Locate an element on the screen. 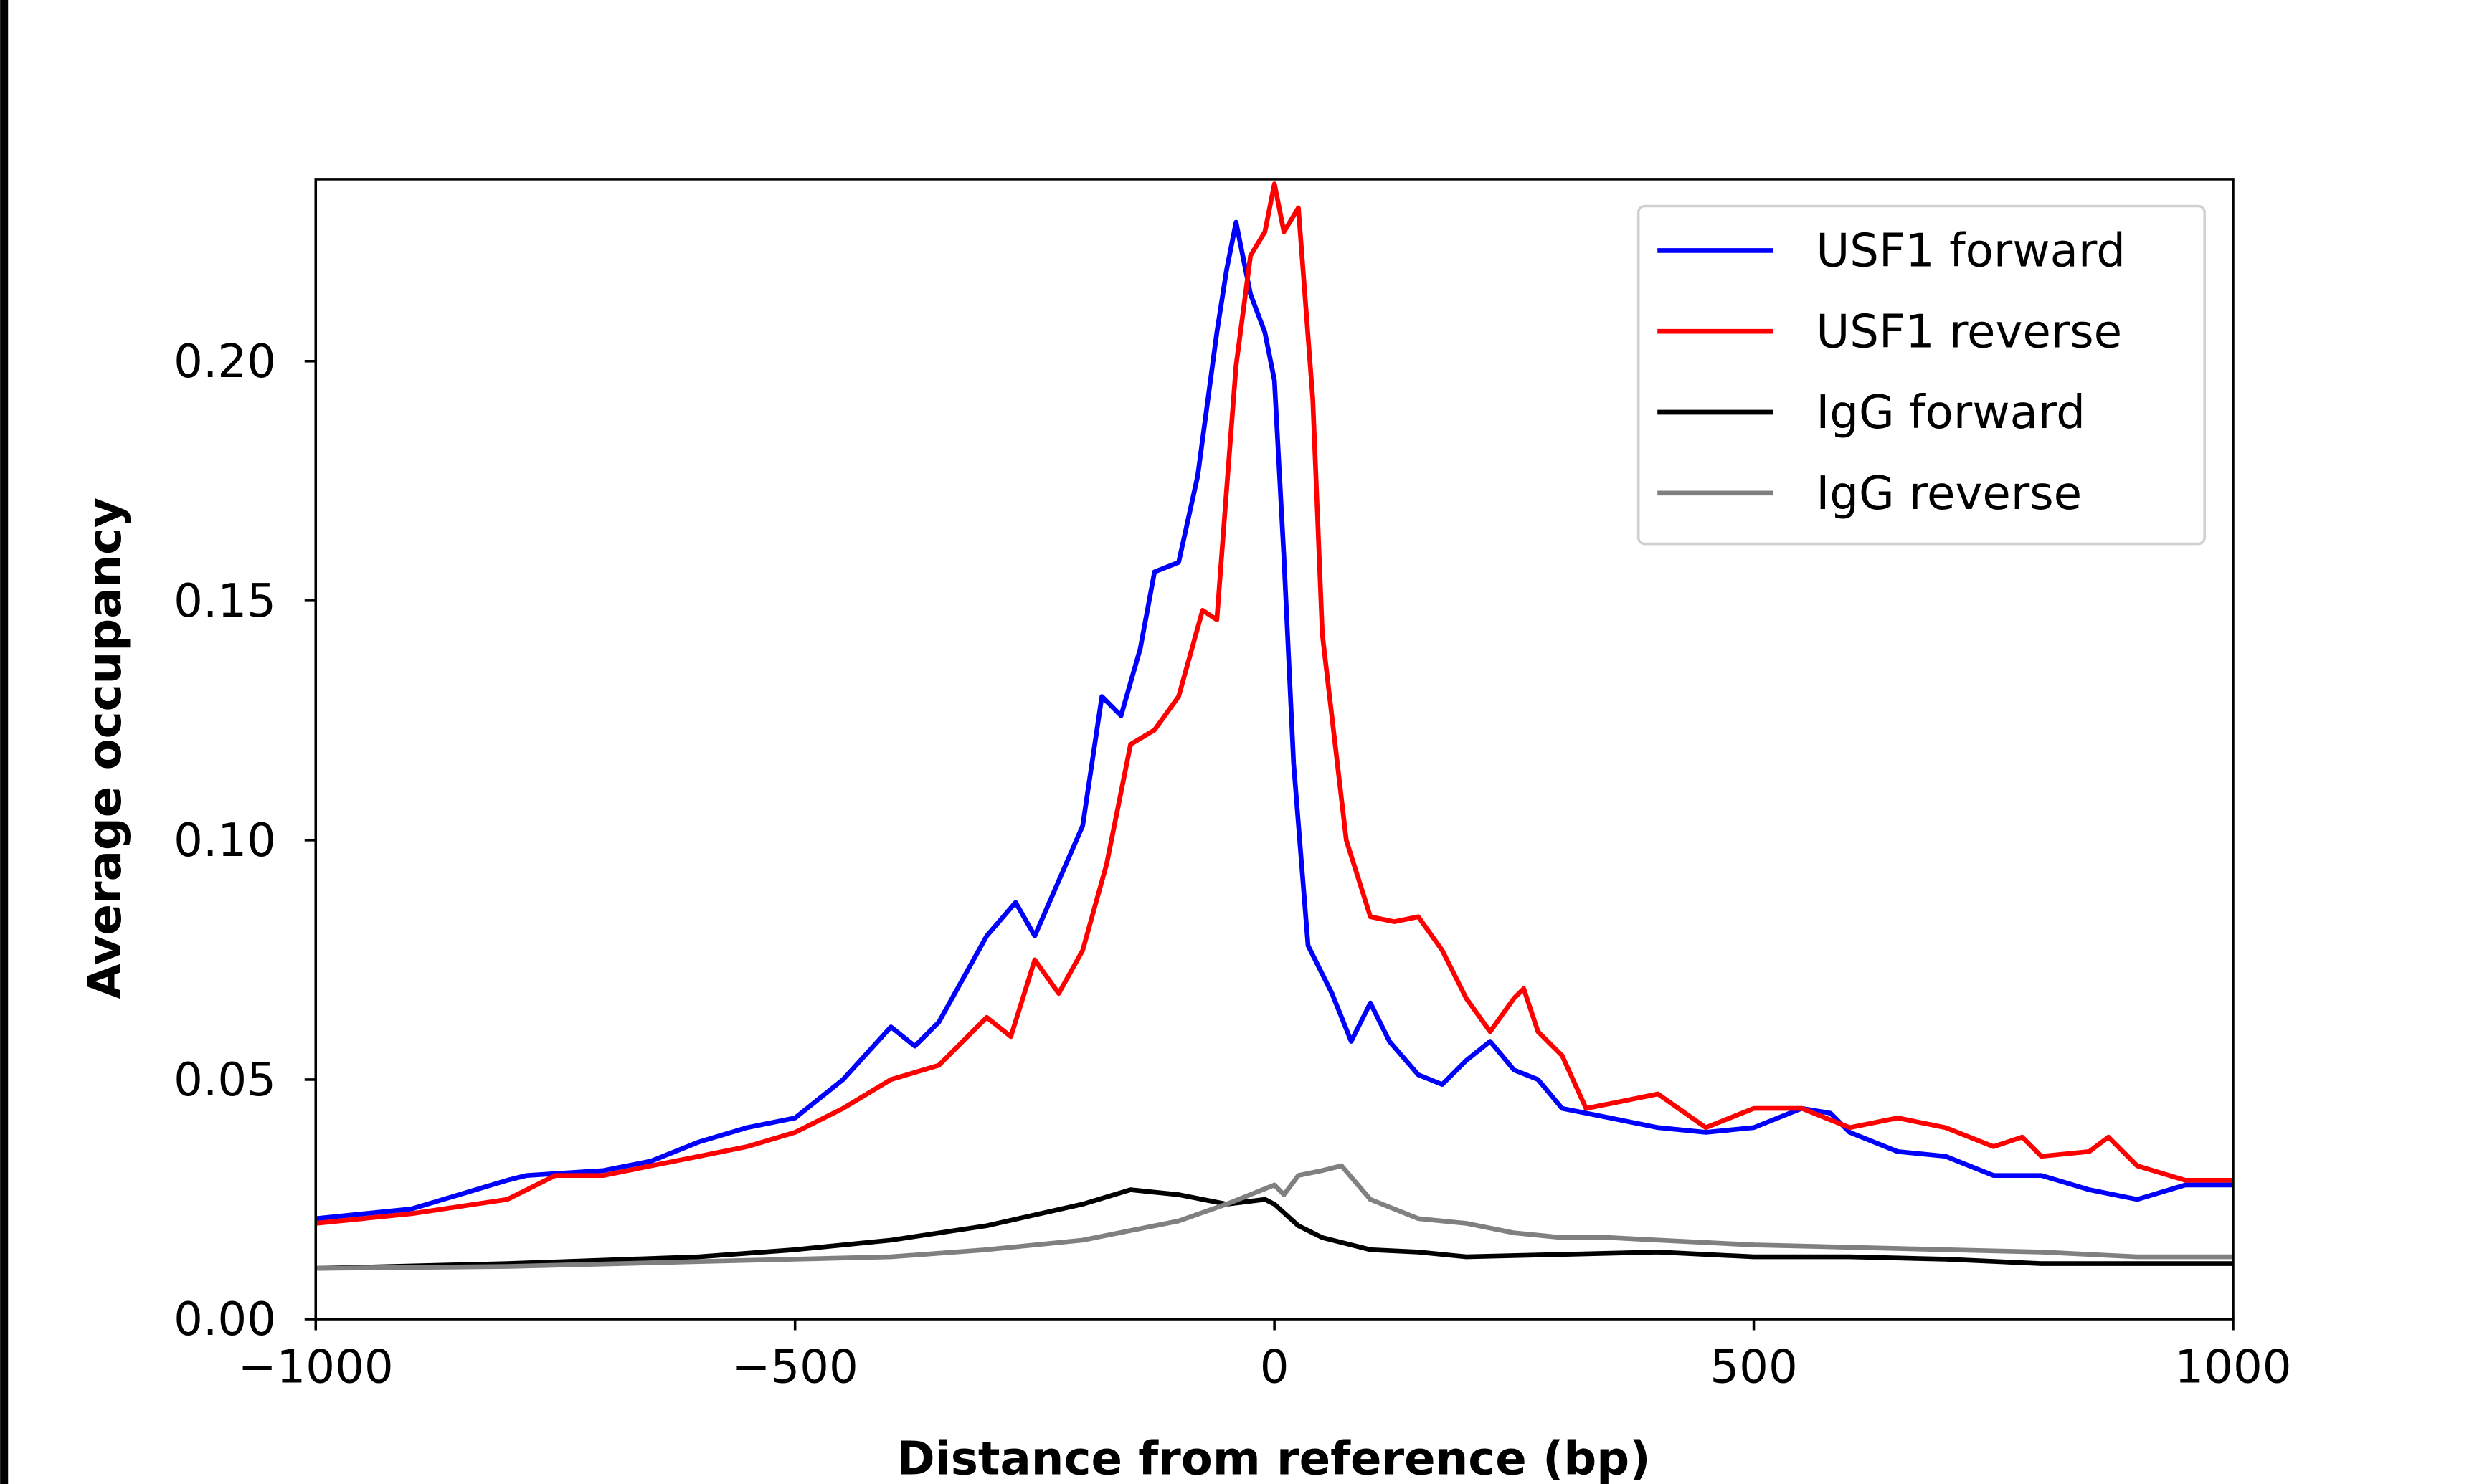 The height and width of the screenshot is (1484, 2487). y-tick-label: 0.15 is located at coordinates (225, 601).